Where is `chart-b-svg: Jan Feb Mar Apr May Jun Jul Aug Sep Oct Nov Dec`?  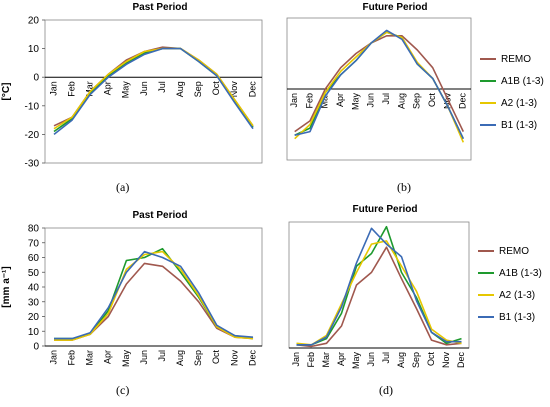 chart-b-svg: Jan Feb Mar Apr May Jun Jul Aug Sep Oct Nov Dec is located at coordinates (379, 89).